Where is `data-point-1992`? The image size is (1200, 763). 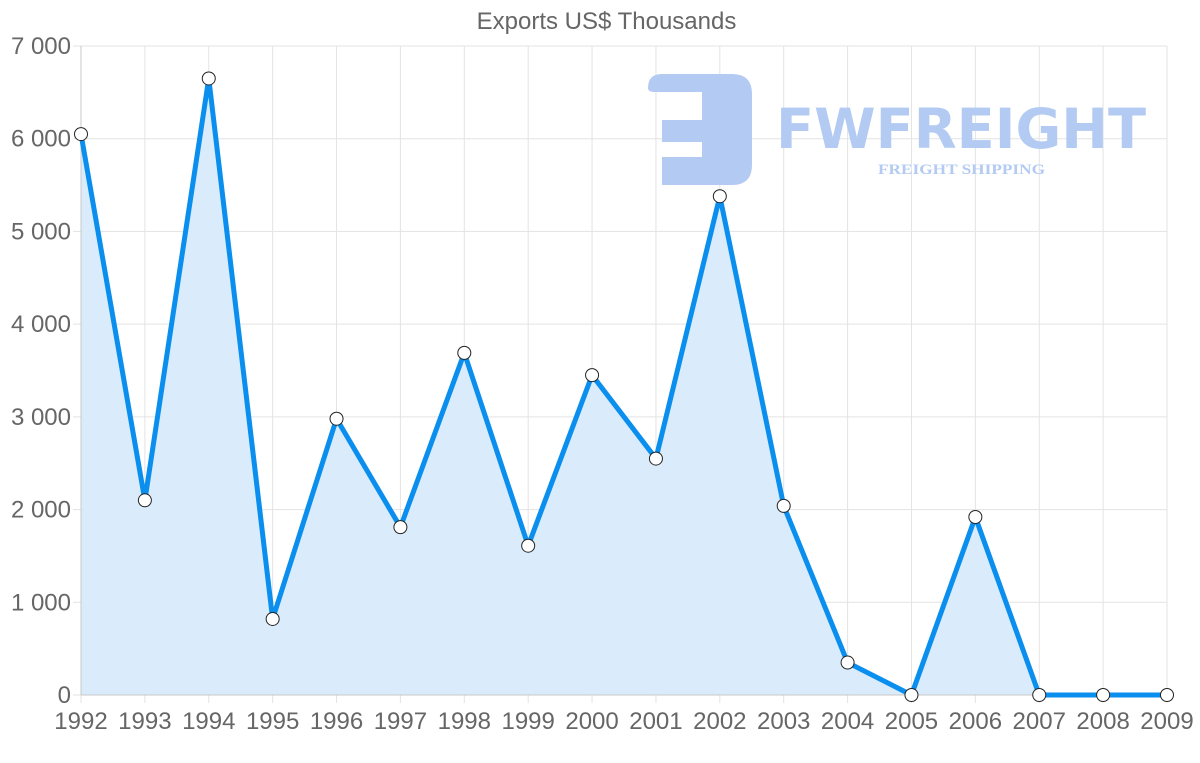
data-point-1992 is located at coordinates (81, 134).